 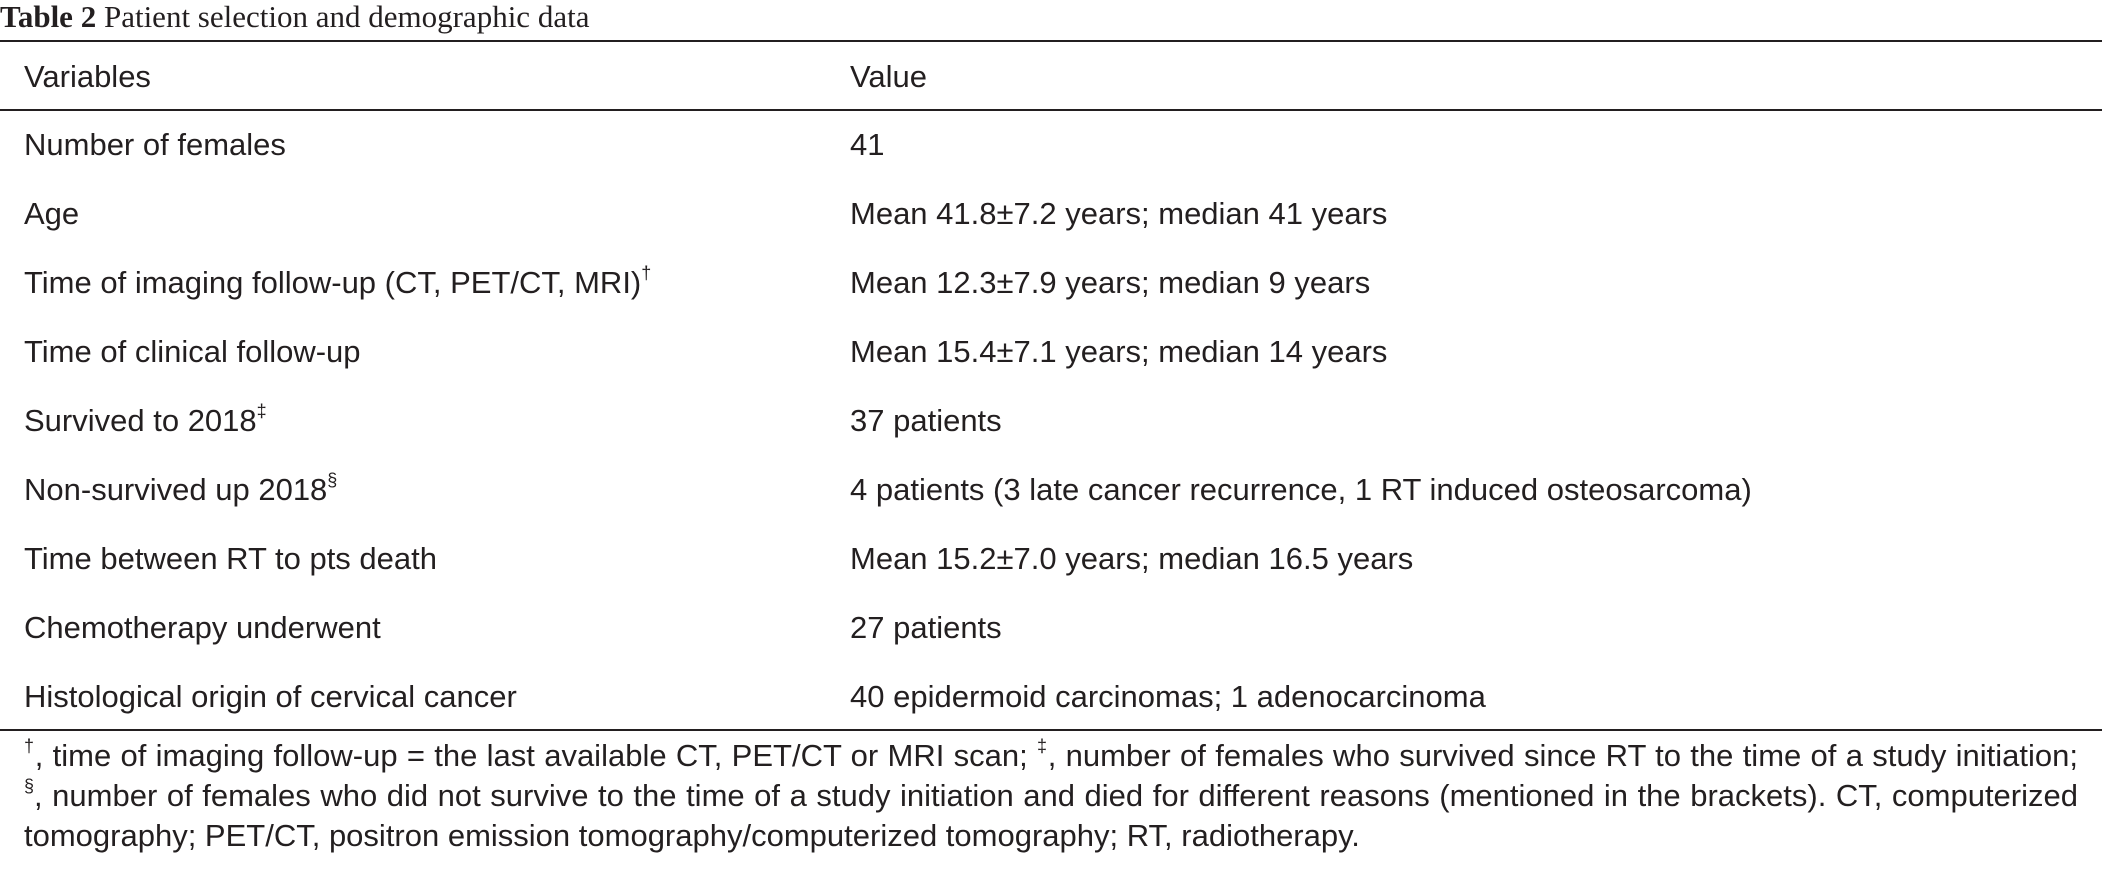 What do you see at coordinates (1132, 558) in the screenshot?
I see `table-row-value: Mean 15.2±7.0 years; median 16.5 years` at bounding box center [1132, 558].